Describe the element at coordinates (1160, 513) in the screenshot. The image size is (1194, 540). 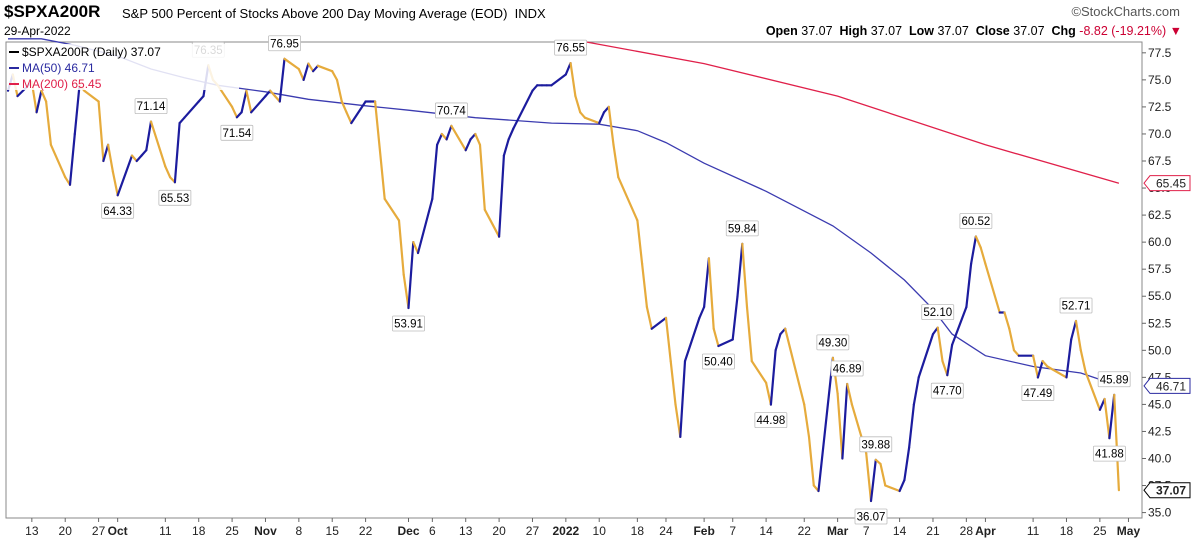
I see `y-tick-label: 35.0` at that location.